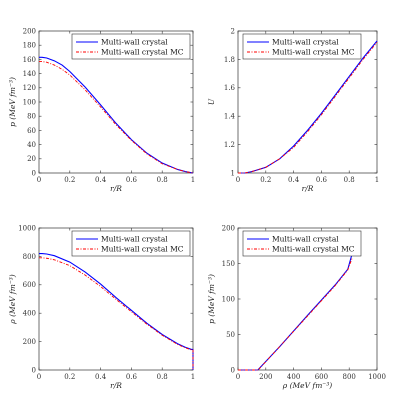 The height and width of the screenshot is (415, 415). I want to click on y-axis-label: U, so click(211, 101).